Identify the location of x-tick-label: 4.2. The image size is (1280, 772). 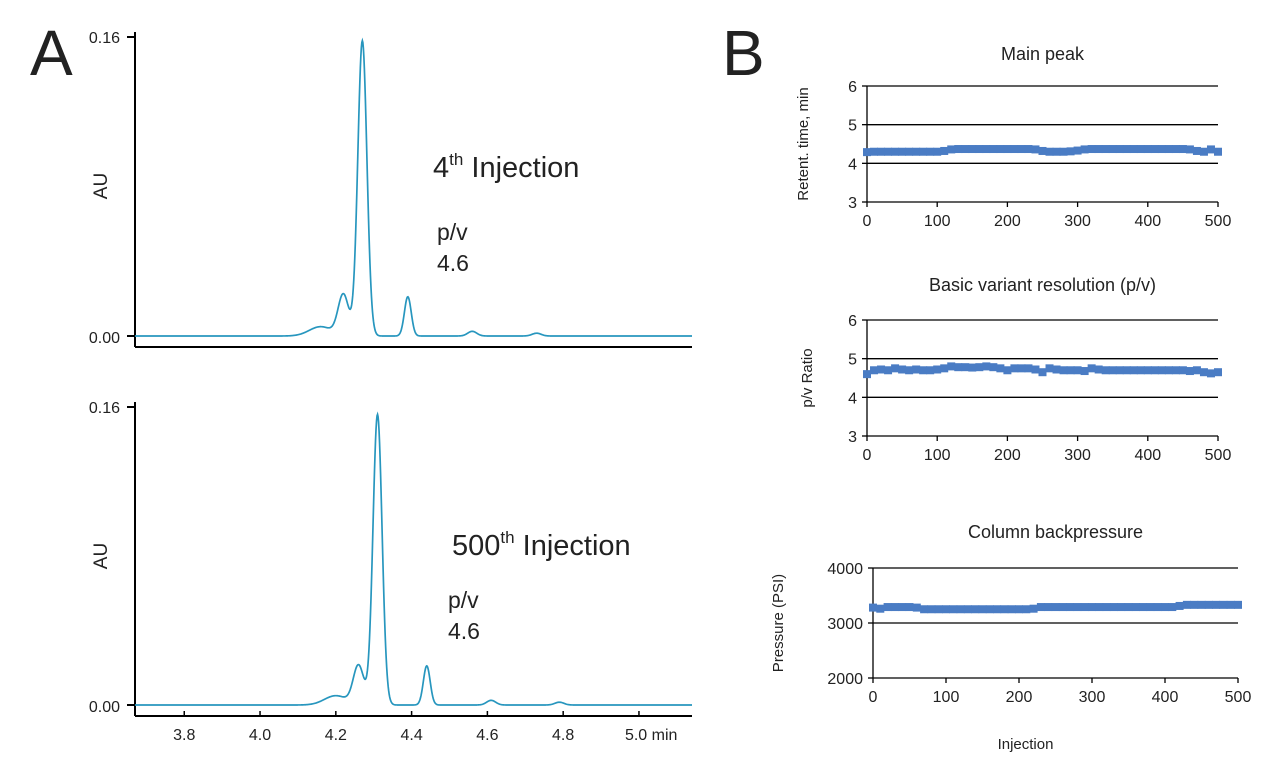
(336, 735).